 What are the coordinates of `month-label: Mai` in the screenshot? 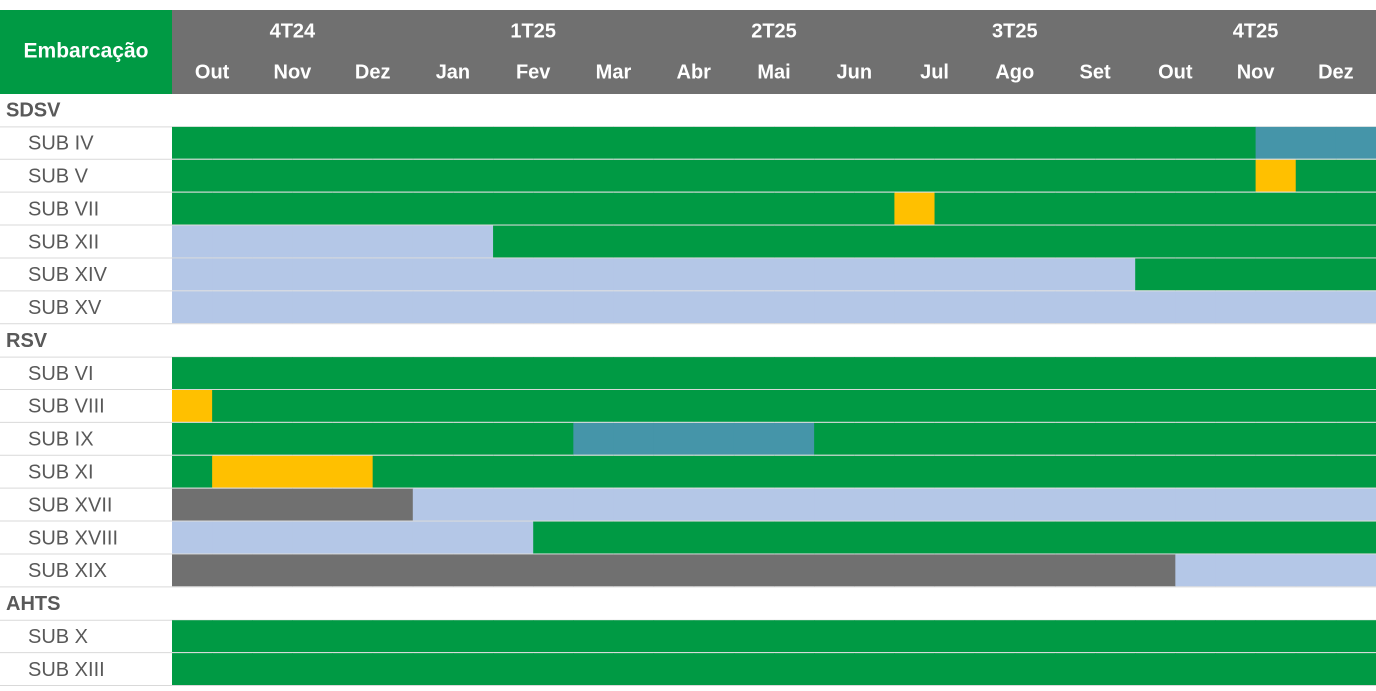 It's located at (773, 72).